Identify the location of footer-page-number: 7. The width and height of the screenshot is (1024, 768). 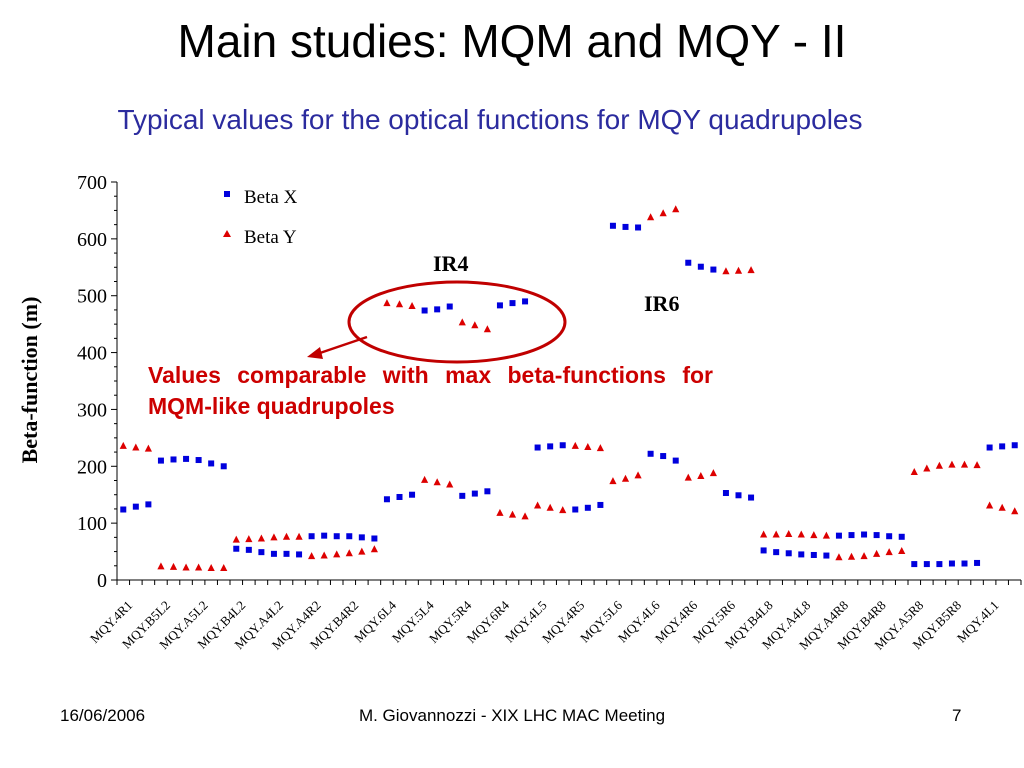
(957, 715).